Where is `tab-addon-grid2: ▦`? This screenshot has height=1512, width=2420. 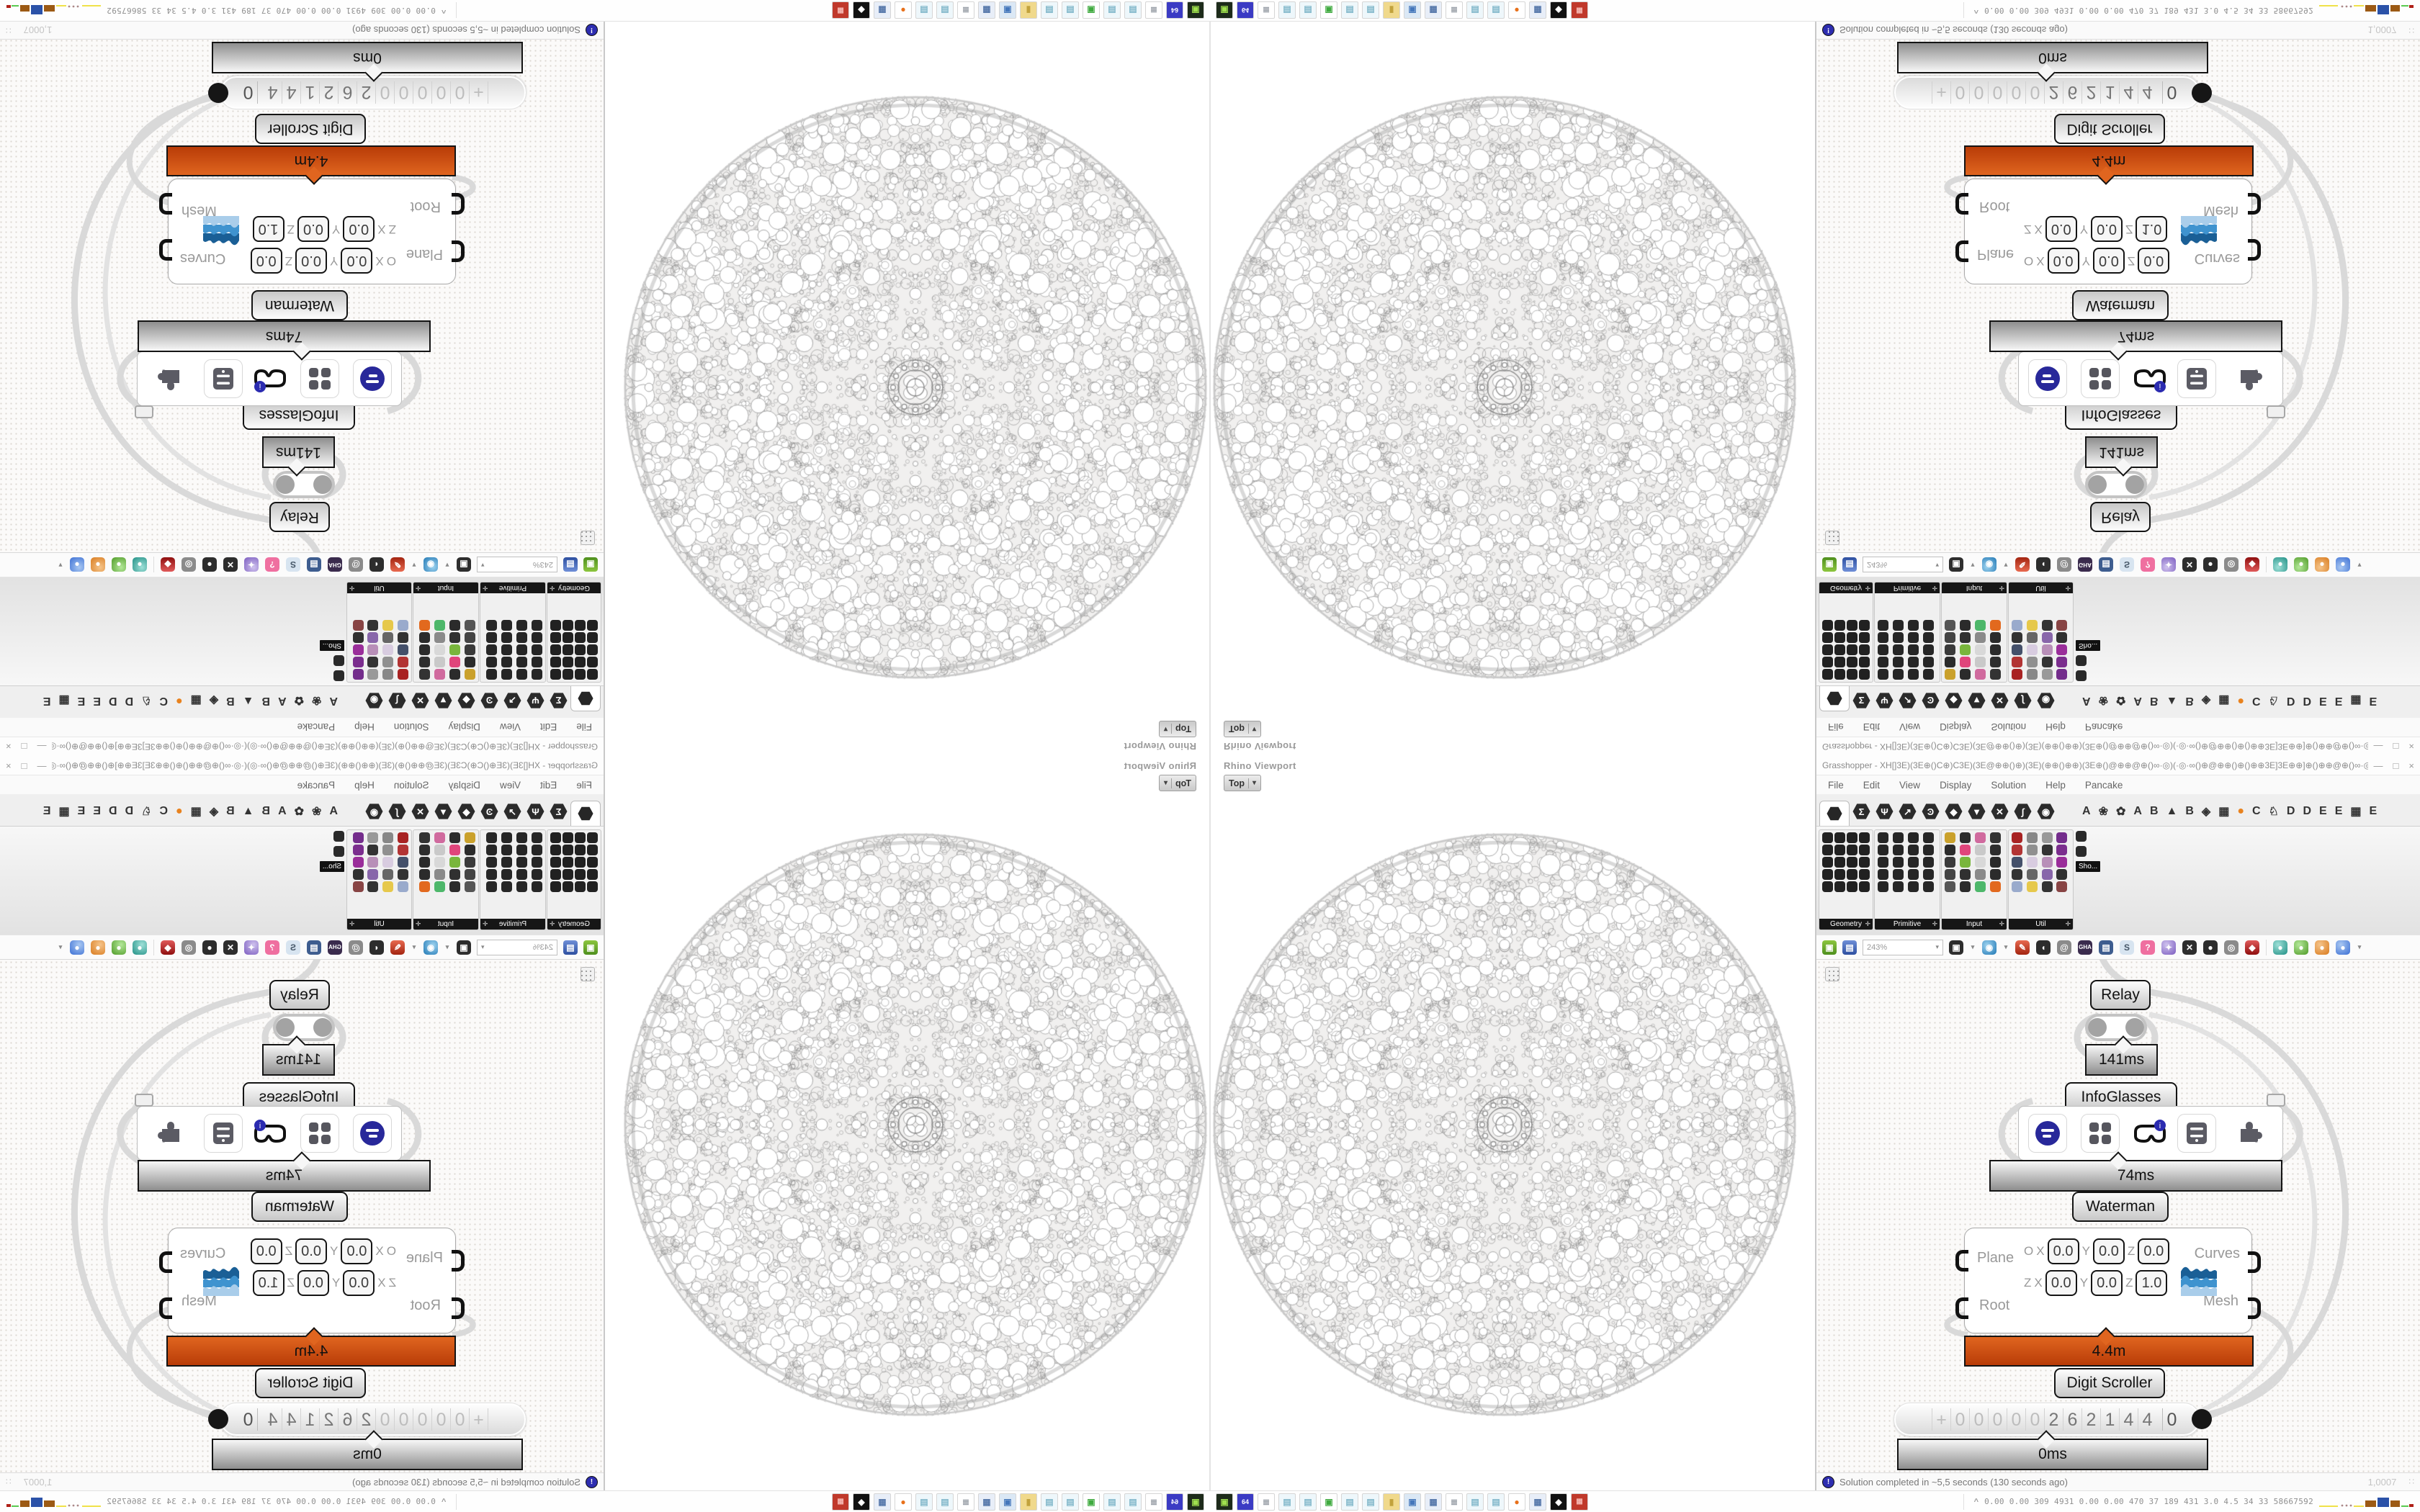
tab-addon-grid2: ▦ is located at coordinates (64, 700).